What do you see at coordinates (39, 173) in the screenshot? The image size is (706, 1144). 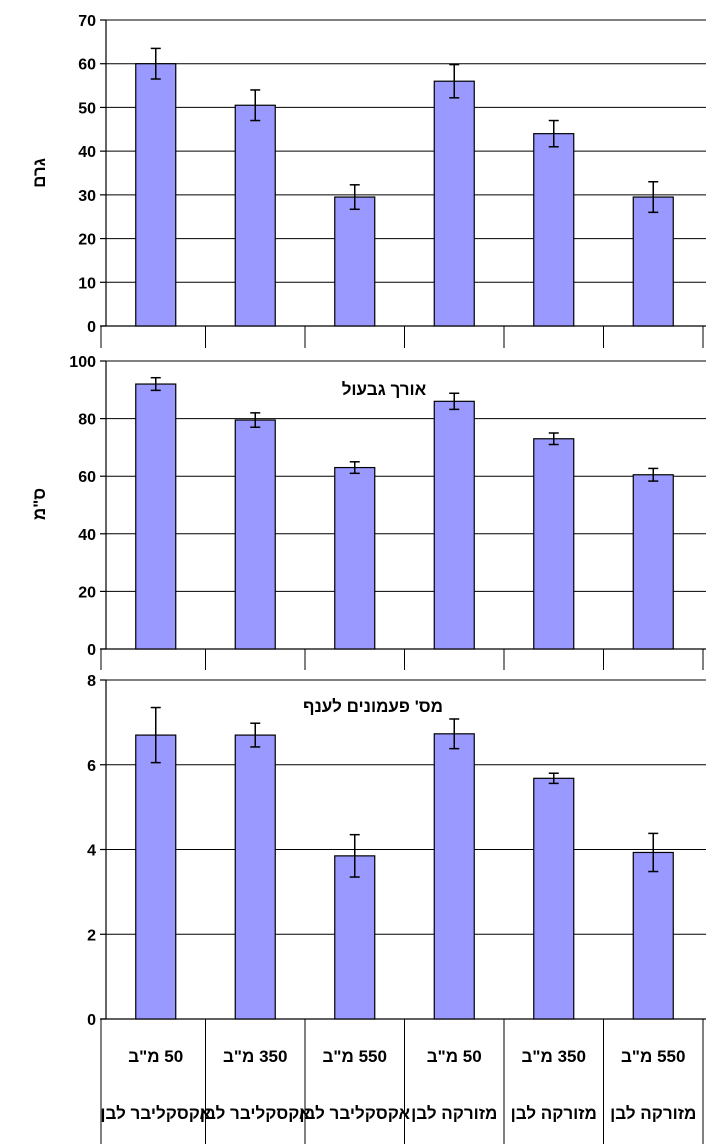 I see `y-axis-label: גרם` at bounding box center [39, 173].